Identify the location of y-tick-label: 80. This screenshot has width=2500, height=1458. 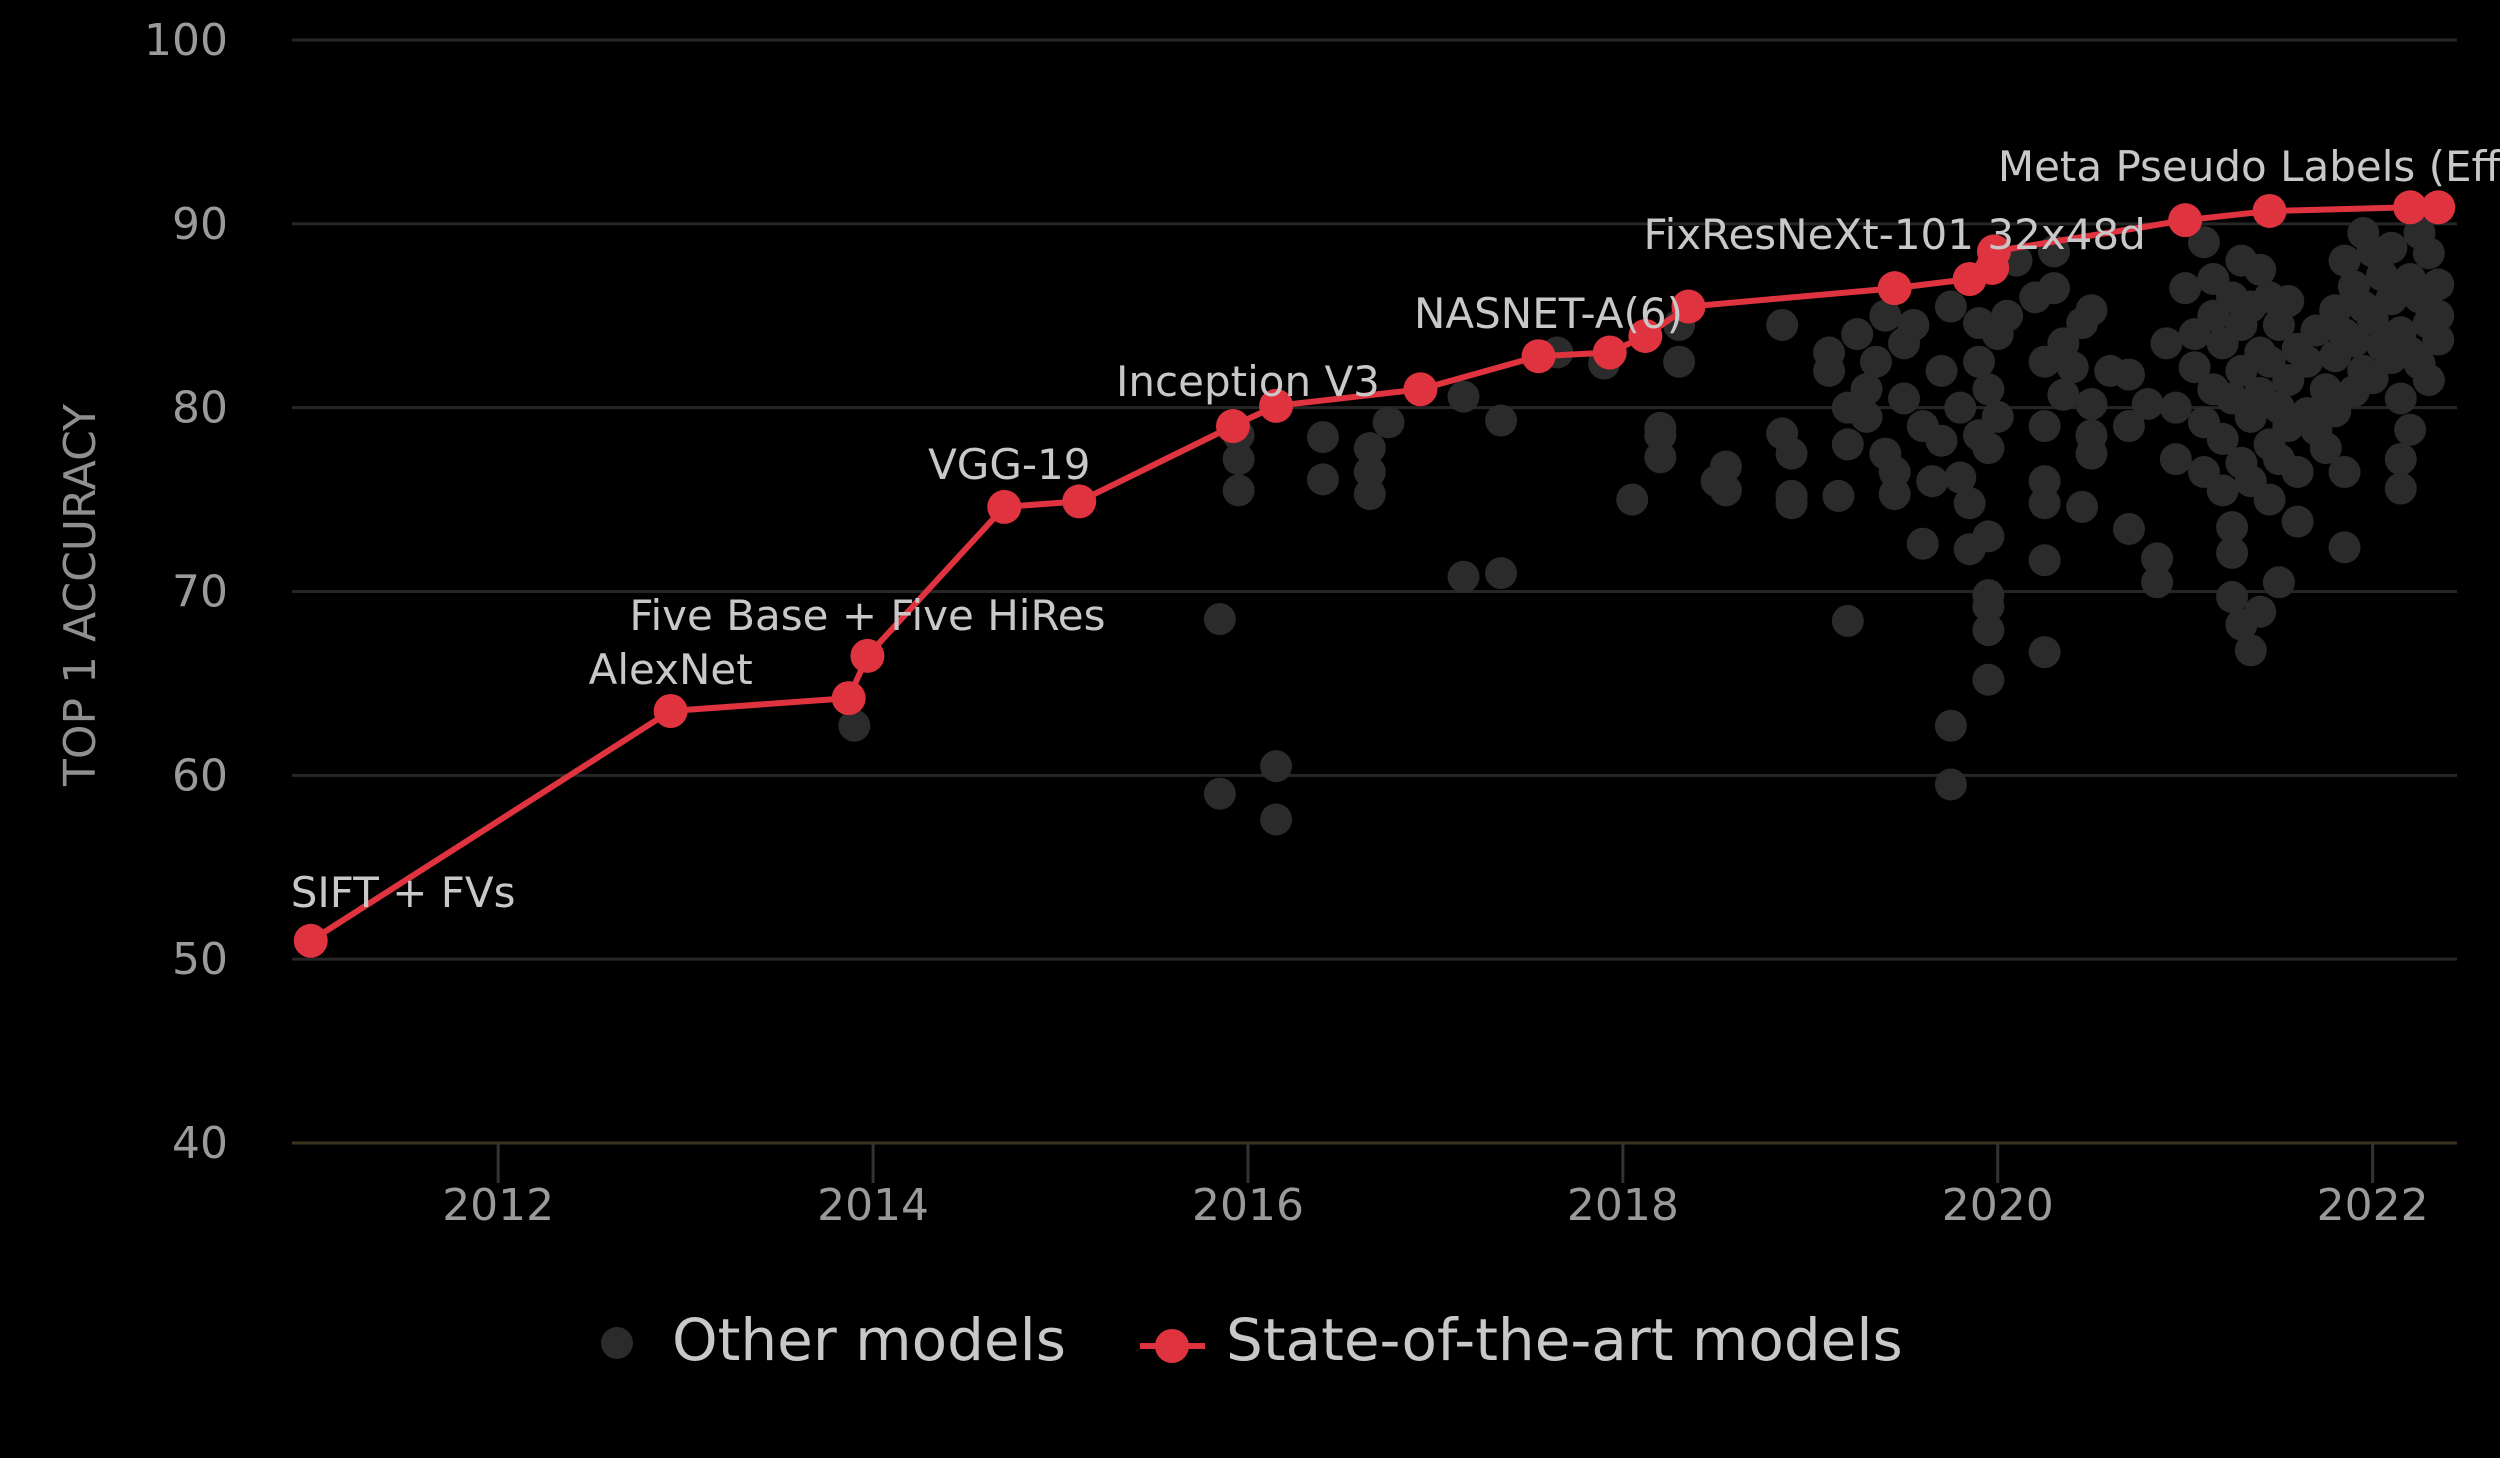
(200, 408).